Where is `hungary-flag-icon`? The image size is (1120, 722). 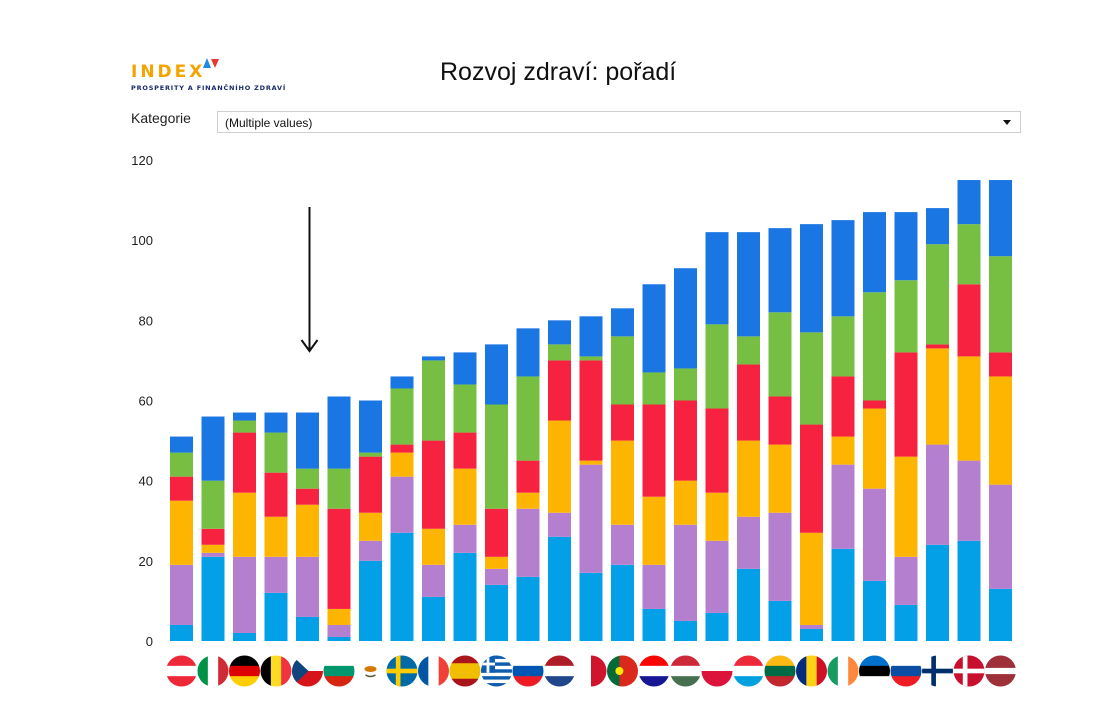
hungary-flag-icon is located at coordinates (685, 671).